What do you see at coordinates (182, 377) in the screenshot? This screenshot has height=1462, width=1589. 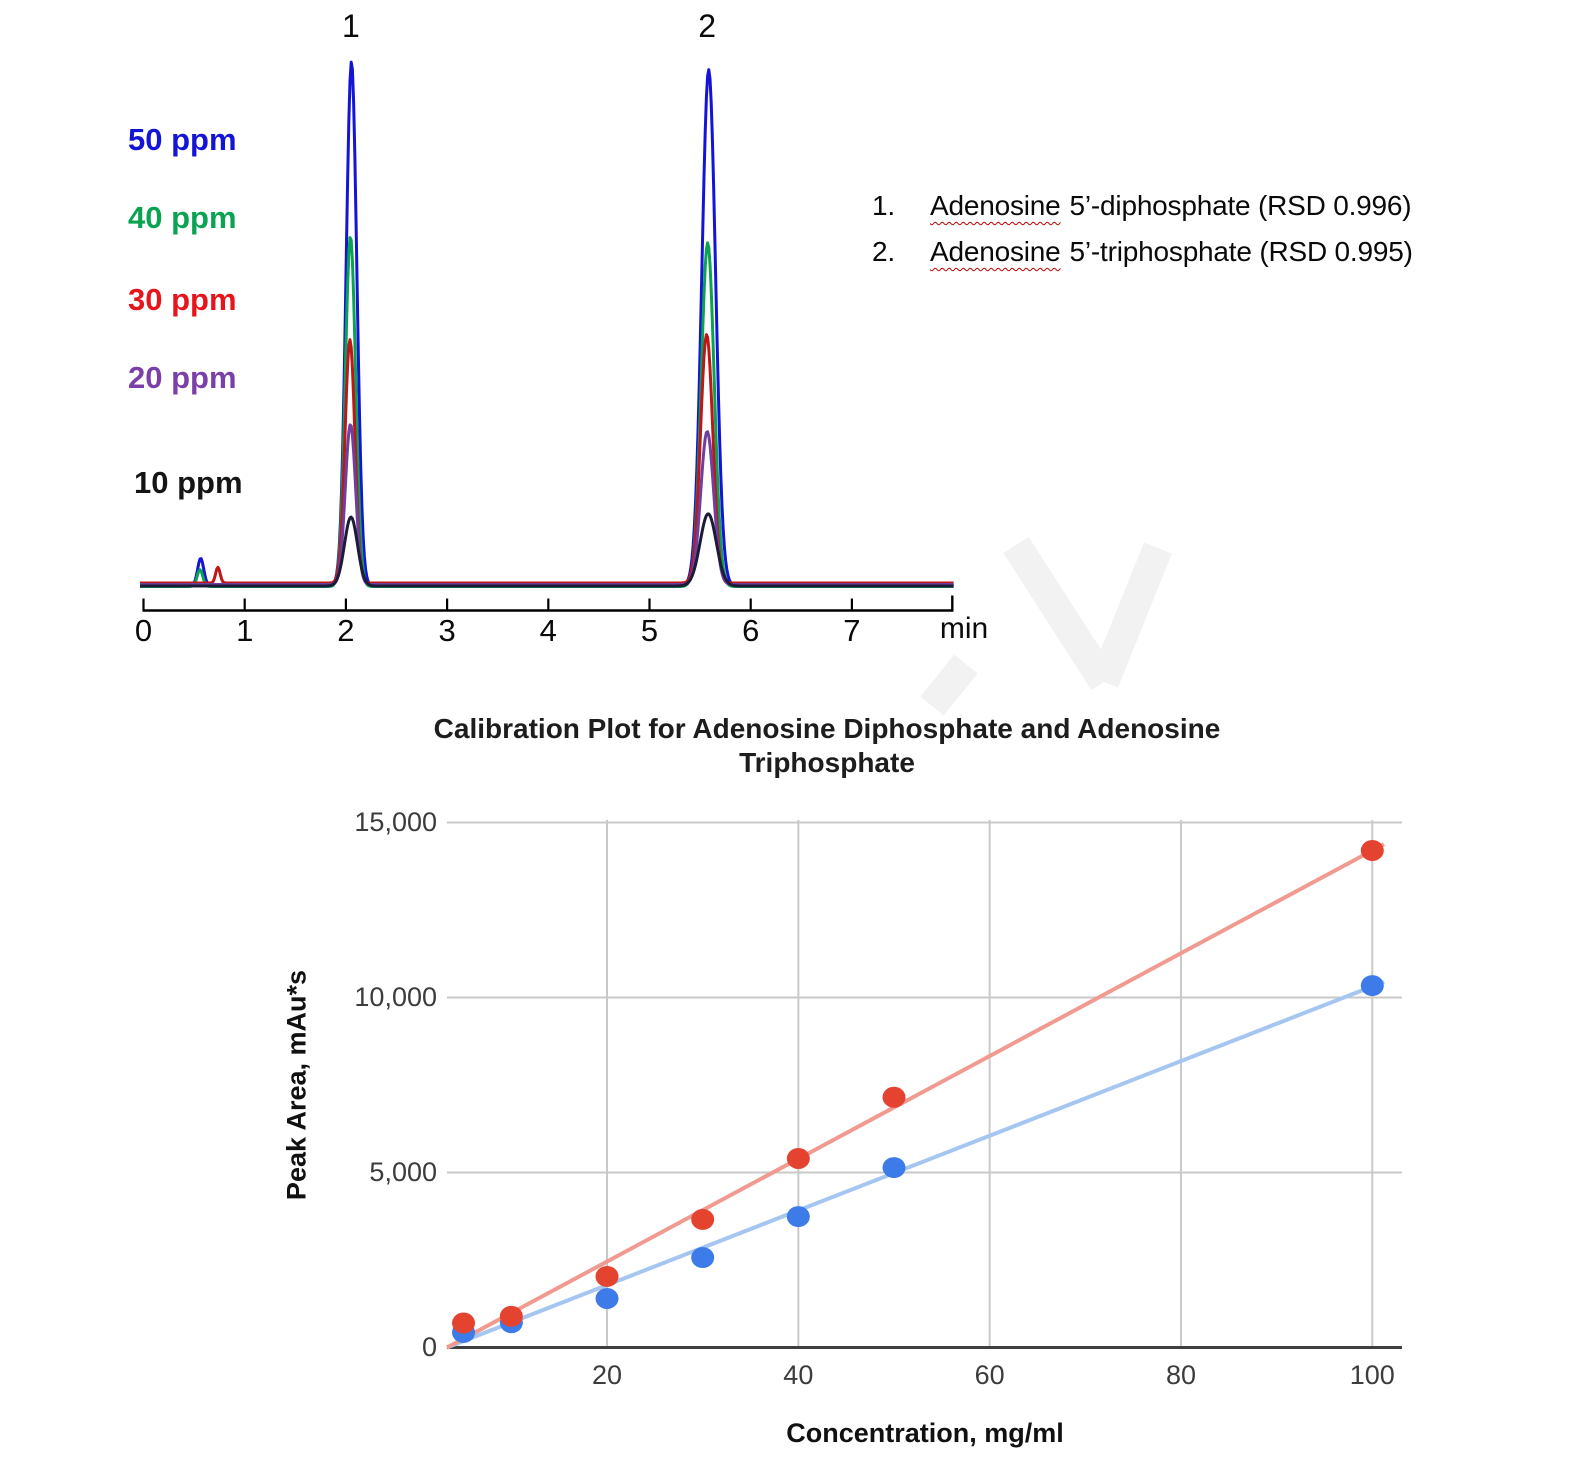 I see `concentration-label-20-ppm: 20 ppm` at bounding box center [182, 377].